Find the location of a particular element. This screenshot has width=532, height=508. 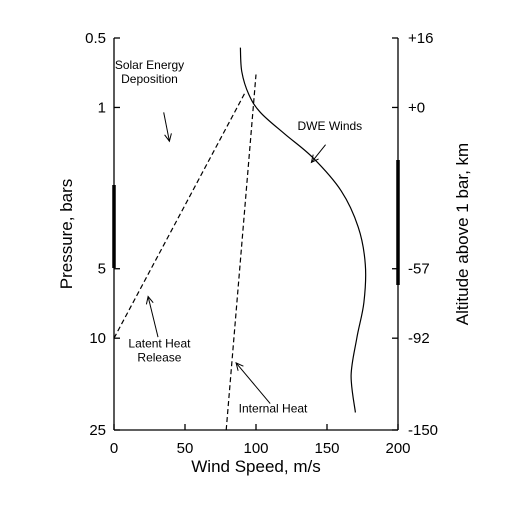

y-tick-label: 25 is located at coordinates (97, 430).